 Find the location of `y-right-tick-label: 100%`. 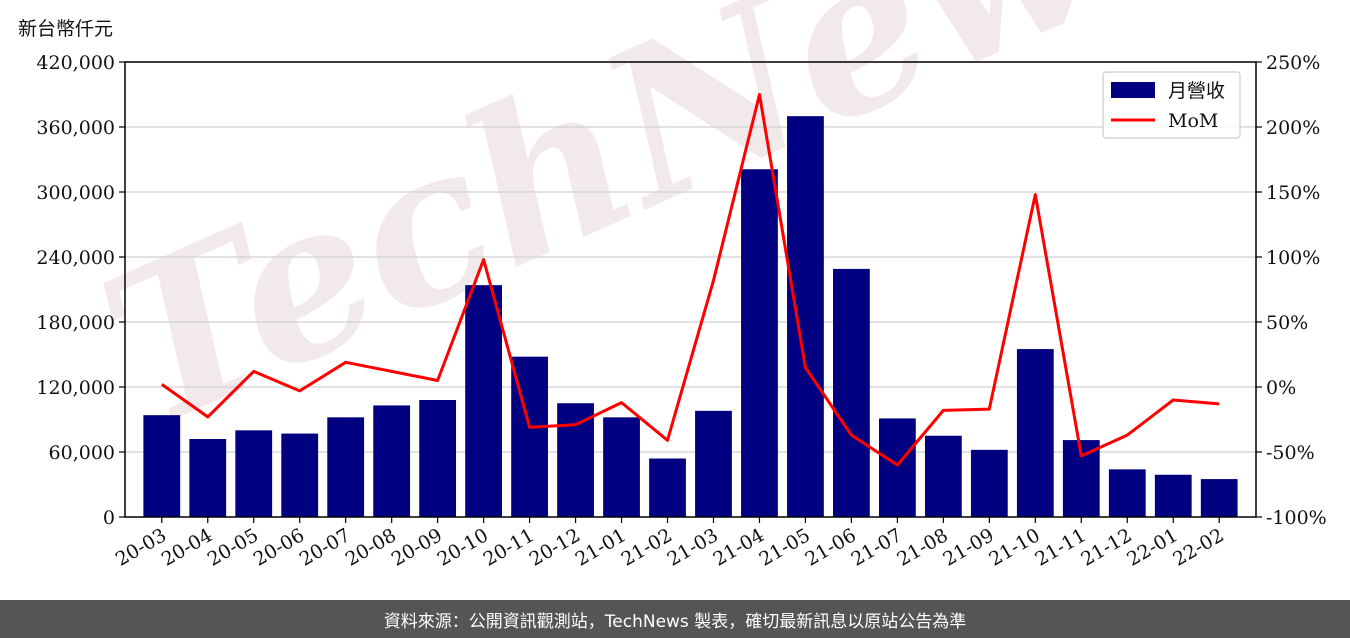

y-right-tick-label: 100% is located at coordinates (1293, 258).